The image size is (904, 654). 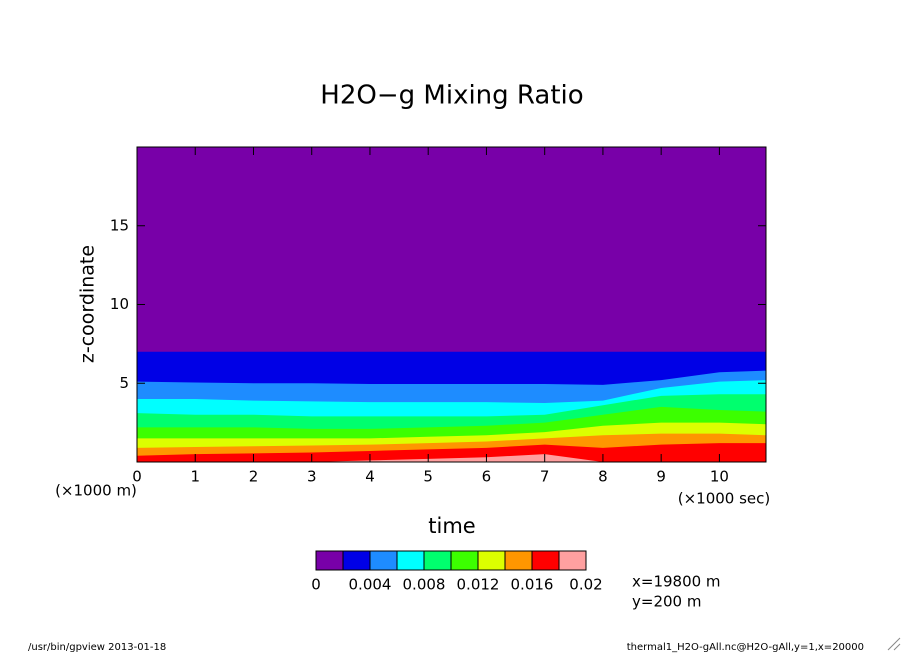 What do you see at coordinates (119, 225) in the screenshot?
I see `y-tick-label: 15` at bounding box center [119, 225].